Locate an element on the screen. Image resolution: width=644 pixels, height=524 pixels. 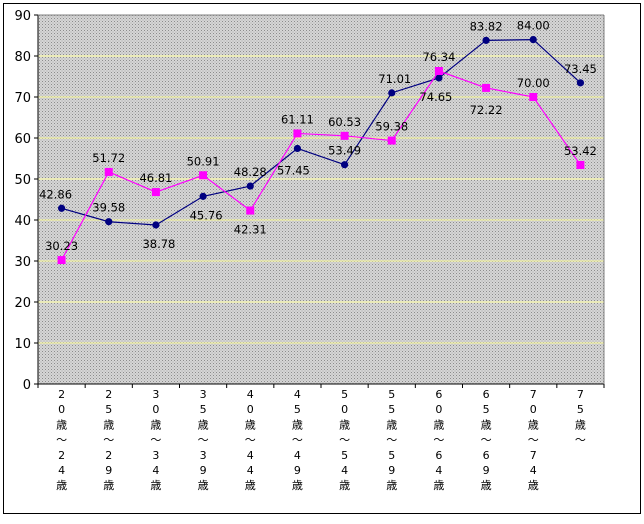
y-tick-label: 90 is located at coordinates (22, 16).